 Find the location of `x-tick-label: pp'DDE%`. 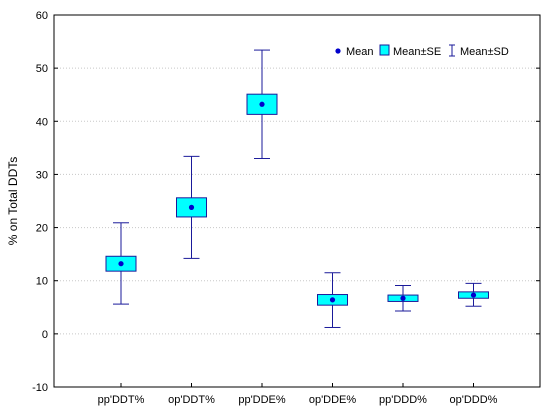

x-tick-label: pp'DDE% is located at coordinates (262, 400).